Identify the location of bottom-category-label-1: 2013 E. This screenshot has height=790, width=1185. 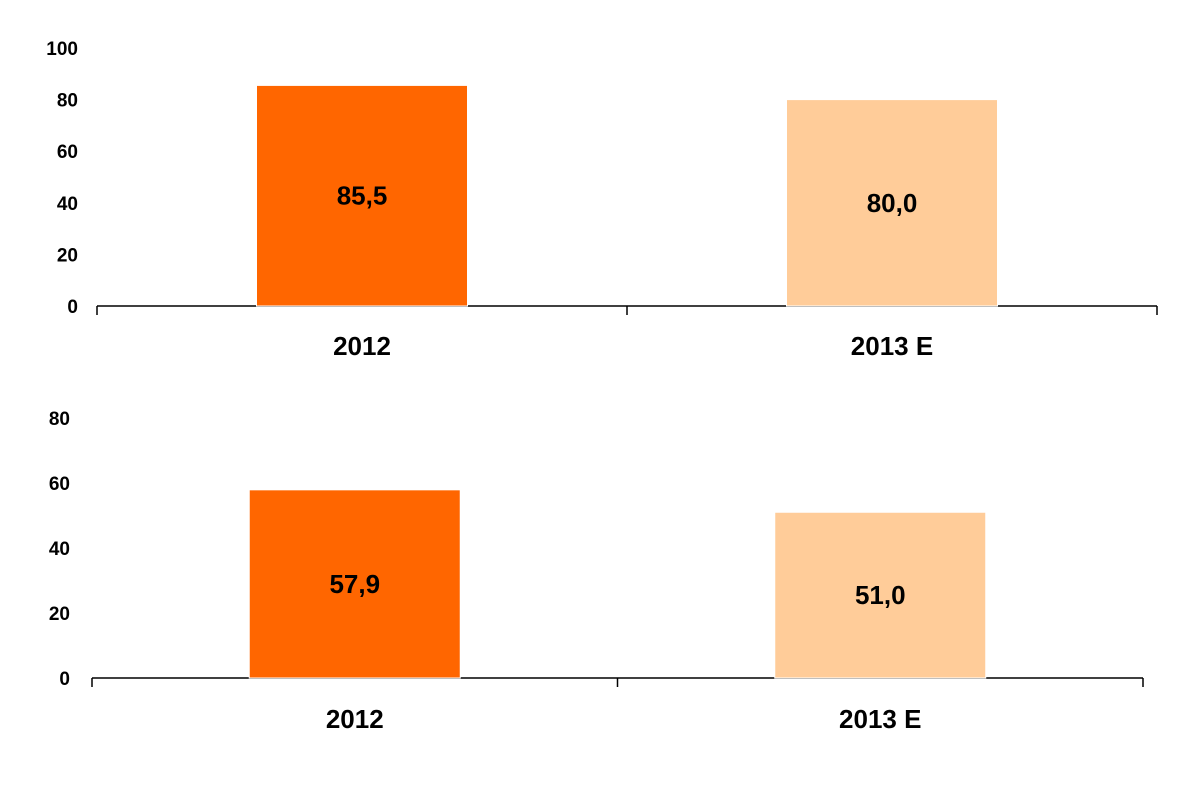
(880, 719).